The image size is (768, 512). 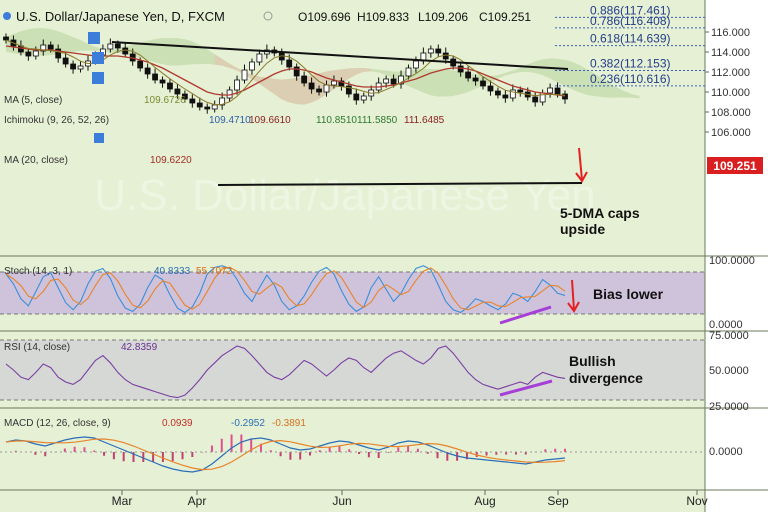 I want to click on rsi-band, so click(x=352, y=370).